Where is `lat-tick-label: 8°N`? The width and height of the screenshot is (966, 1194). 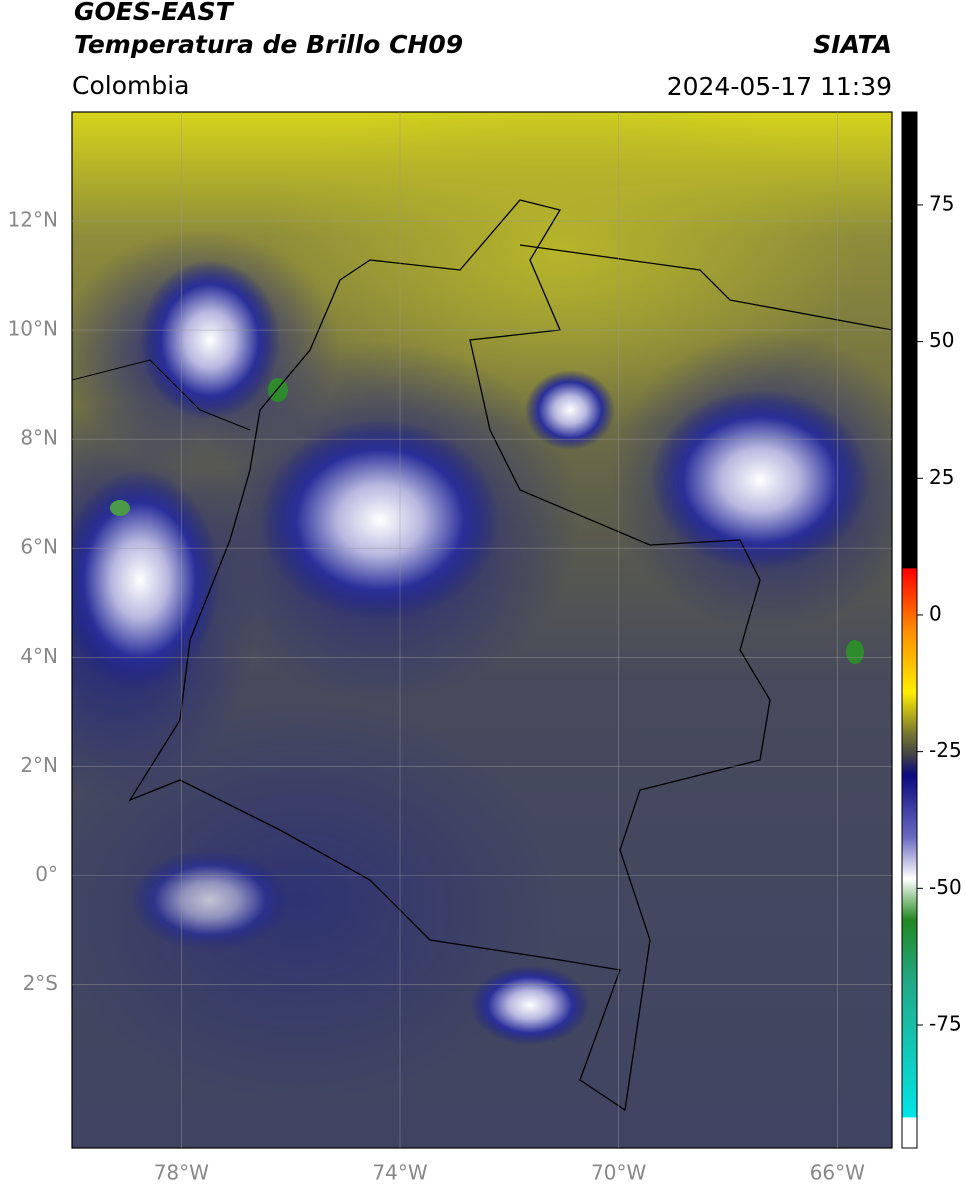
lat-tick-label: 8°N is located at coordinates (39, 438).